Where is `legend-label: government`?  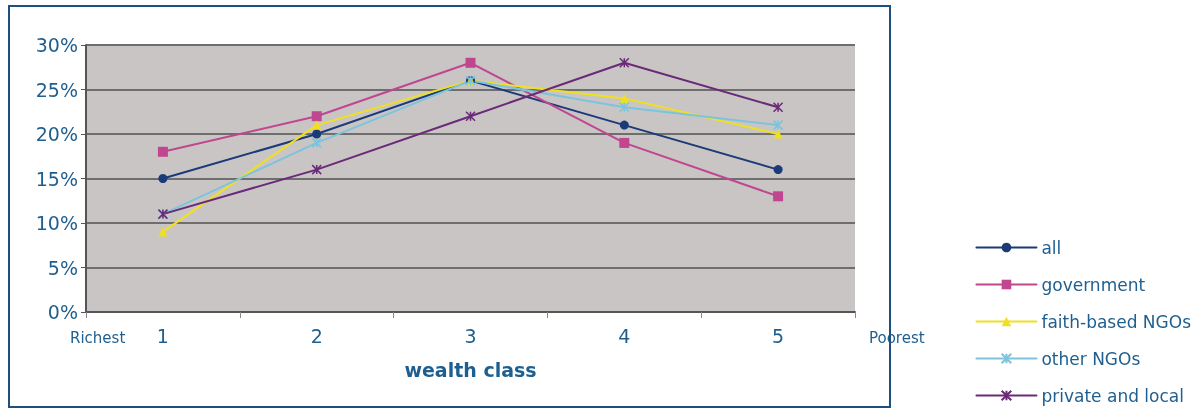 legend-label: government is located at coordinates (1093, 284).